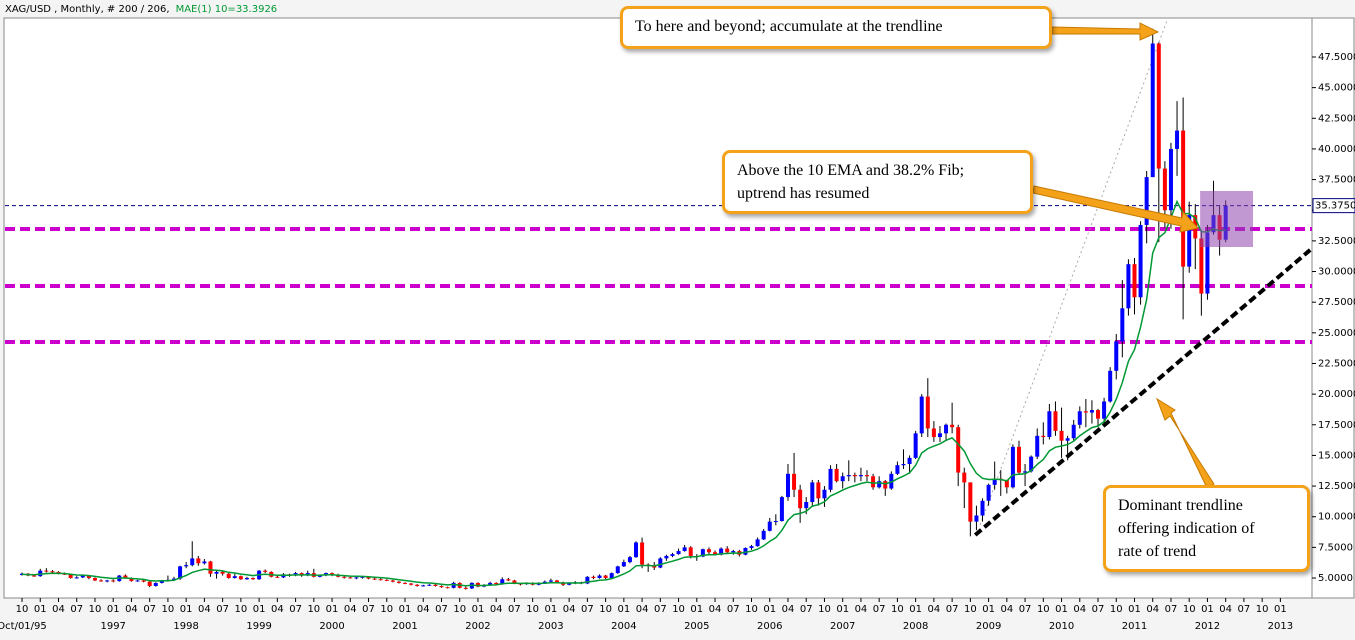  What do you see at coordinates (1134, 626) in the screenshot?
I see `period-label: 2011` at bounding box center [1134, 626].